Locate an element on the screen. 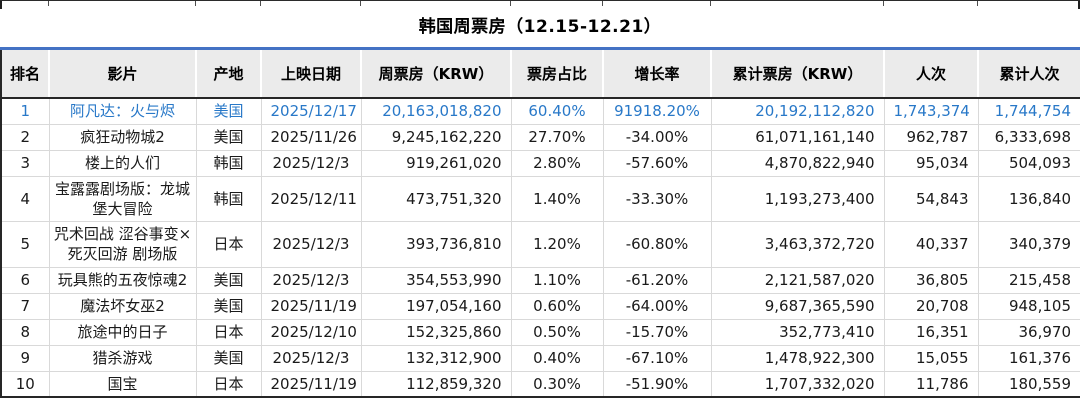 This screenshot has height=407, width=1080. cell-admissions: 962,787 is located at coordinates (931, 137).